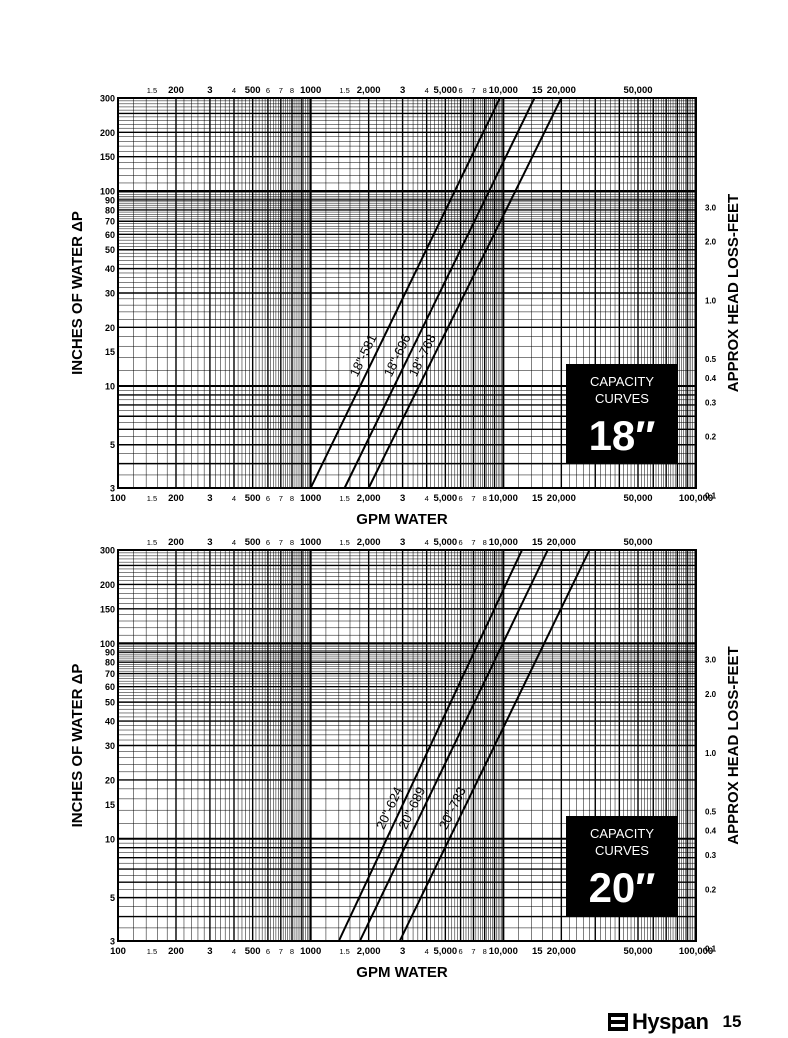  What do you see at coordinates (118, 498) in the screenshot?
I see `x-tick-label: 100` at bounding box center [118, 498].